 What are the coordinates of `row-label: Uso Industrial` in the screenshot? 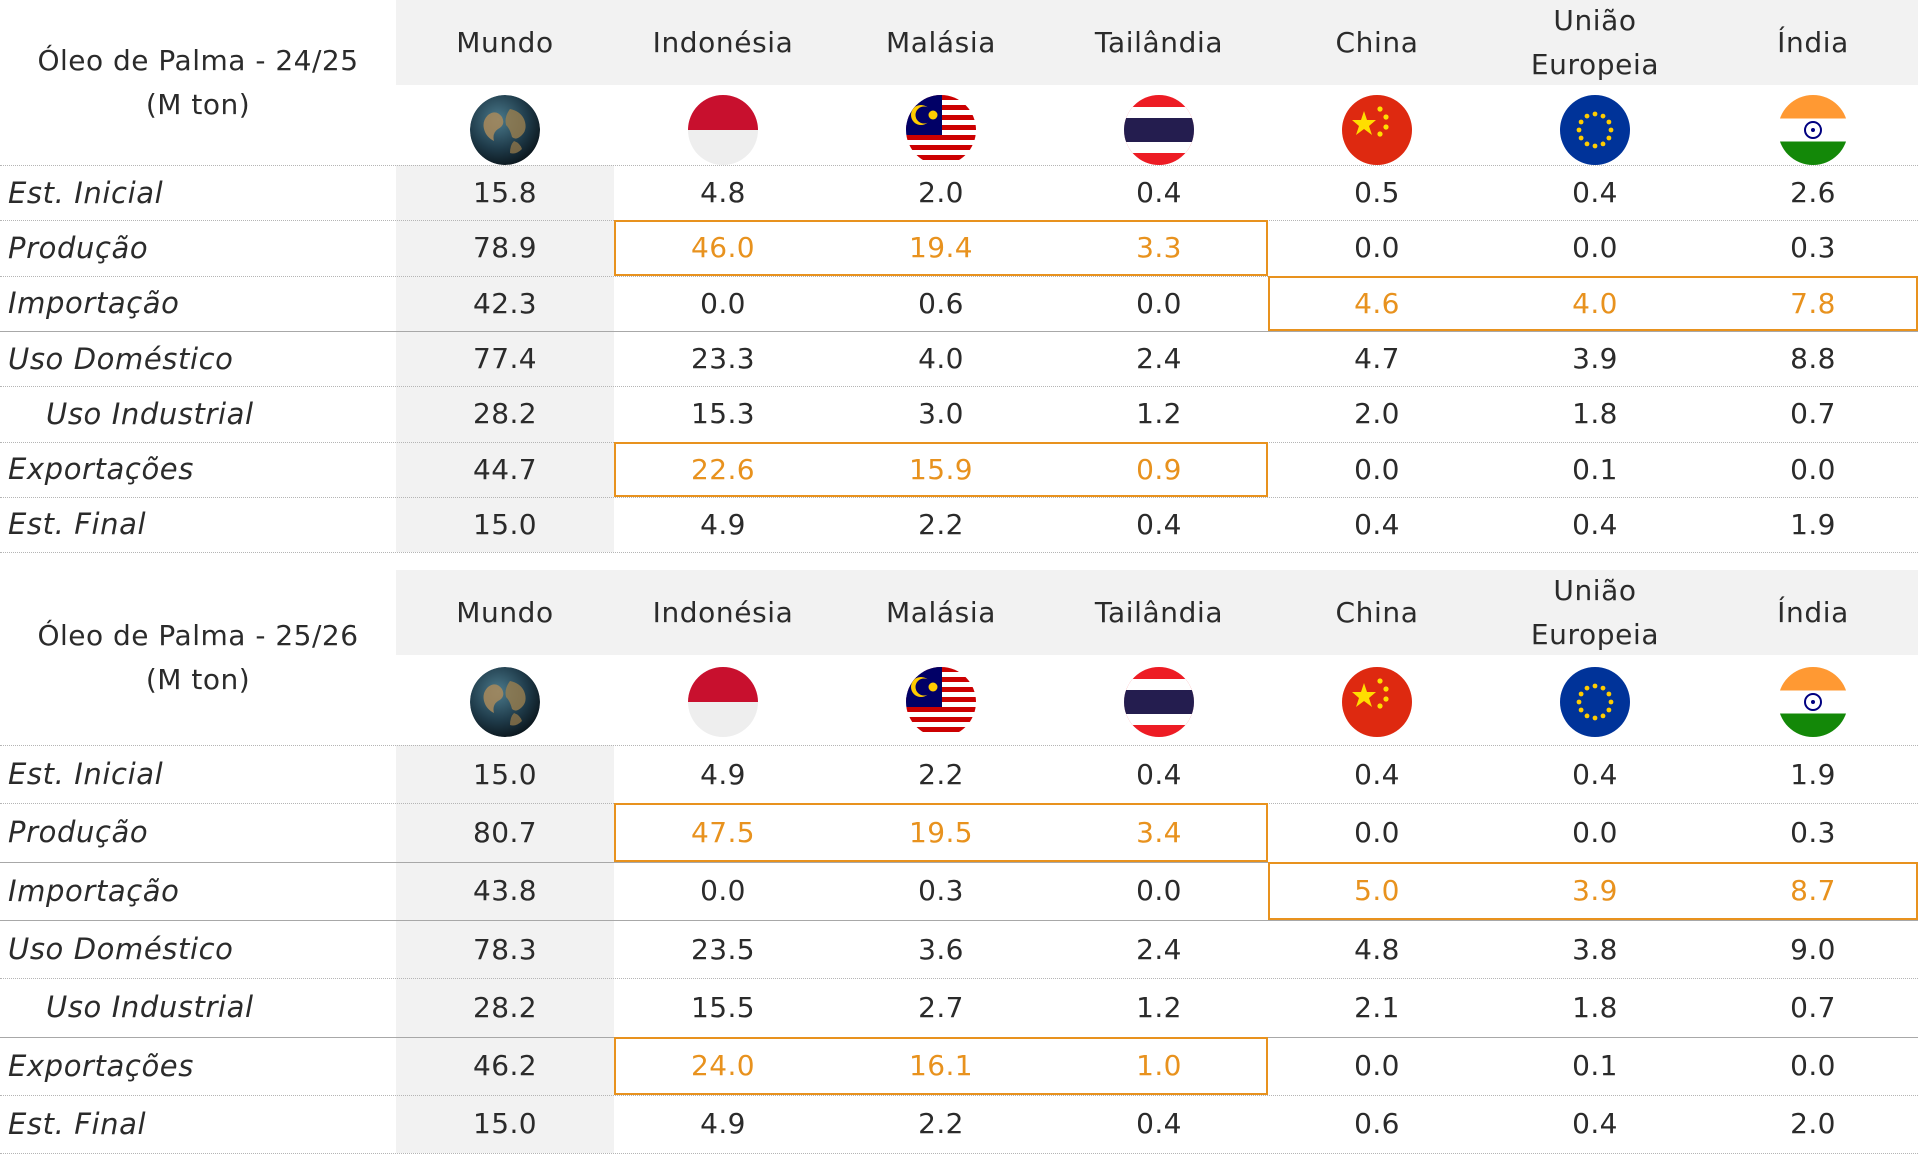 It's located at (150, 1007).